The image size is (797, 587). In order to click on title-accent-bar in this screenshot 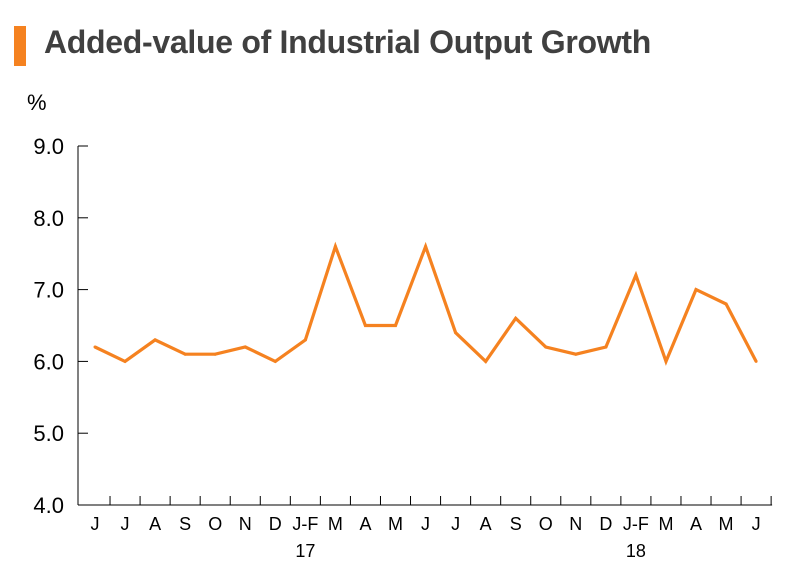, I will do `click(20, 46)`.